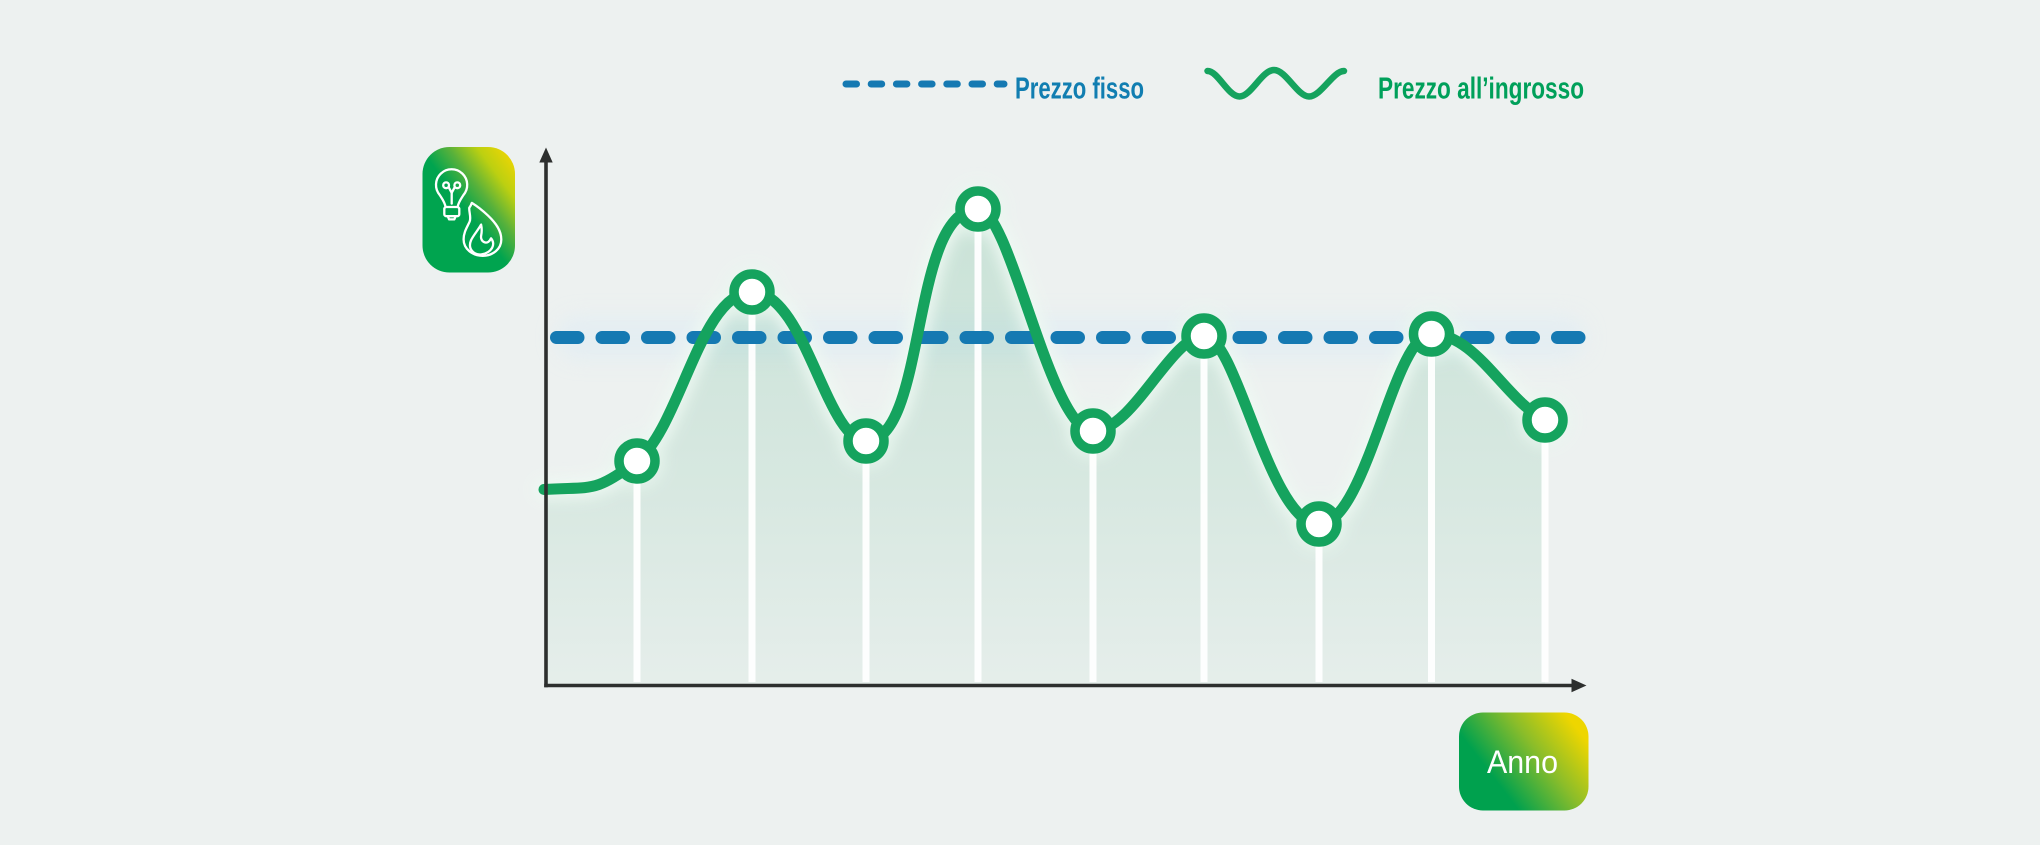  What do you see at coordinates (1481, 88) in the screenshot?
I see `svg-text: Prezzo all’ingrosso` at bounding box center [1481, 88].